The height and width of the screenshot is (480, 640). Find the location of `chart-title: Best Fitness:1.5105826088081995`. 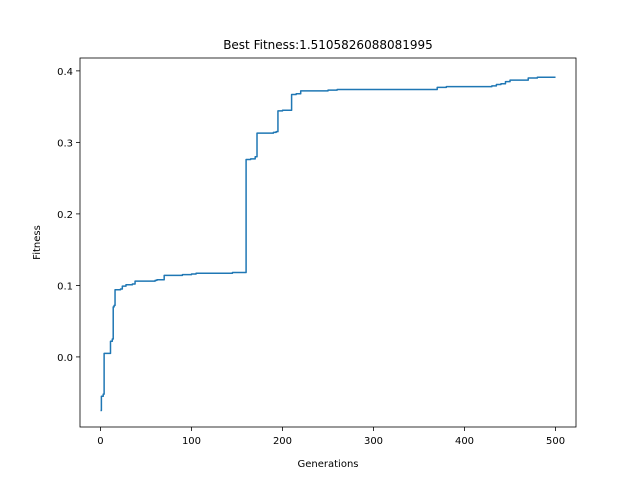

chart-title: Best Fitness:1.5105826088081995 is located at coordinates (328, 45).